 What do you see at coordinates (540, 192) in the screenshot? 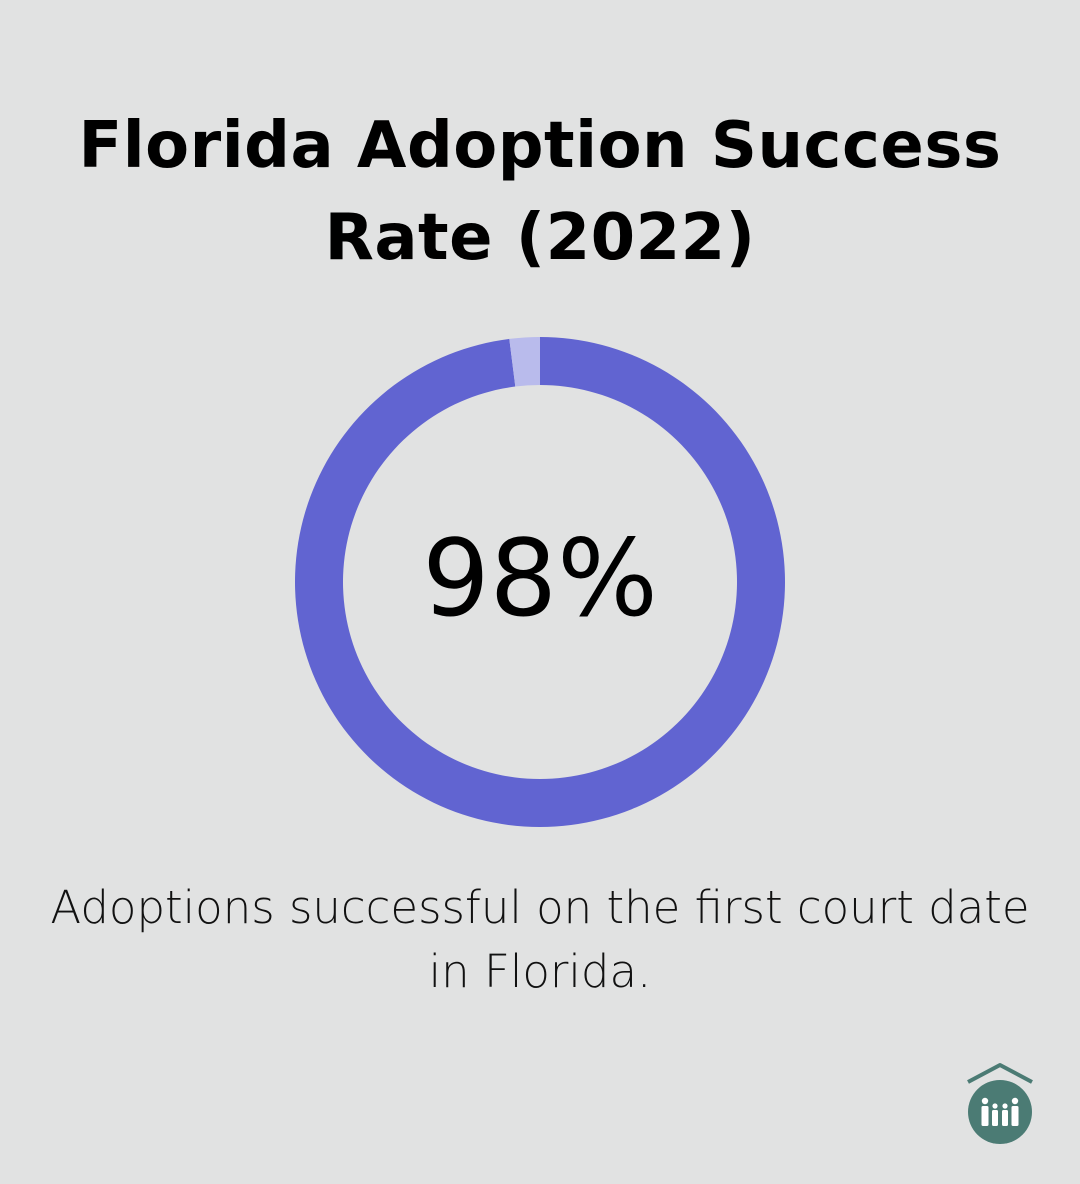
I see `chart-title: Florida Adoption Success Rate (2022)` at bounding box center [540, 192].